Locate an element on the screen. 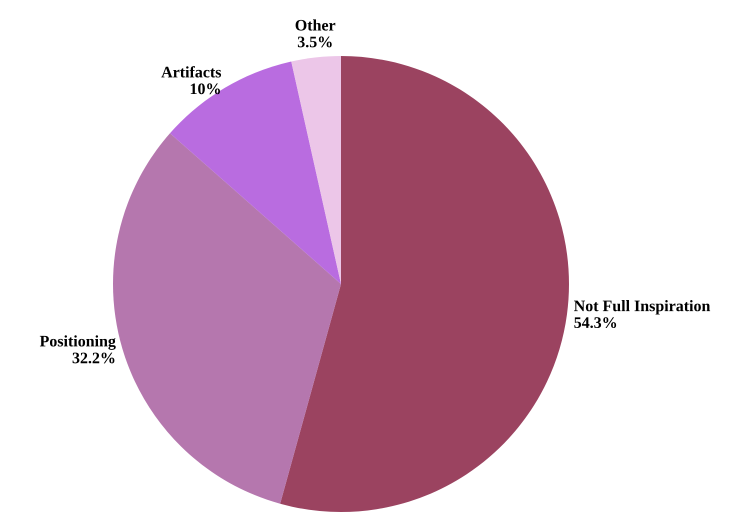 Image resolution: width=747 pixels, height=518 pixels. data-label: 3.5% is located at coordinates (315, 42).